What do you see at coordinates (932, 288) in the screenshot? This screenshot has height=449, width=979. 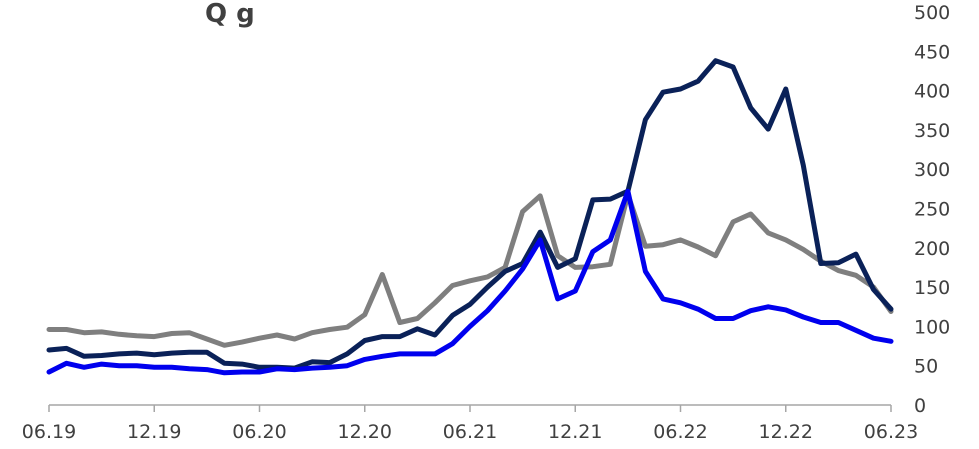 I see `y-tick-label: 150` at bounding box center [932, 288].